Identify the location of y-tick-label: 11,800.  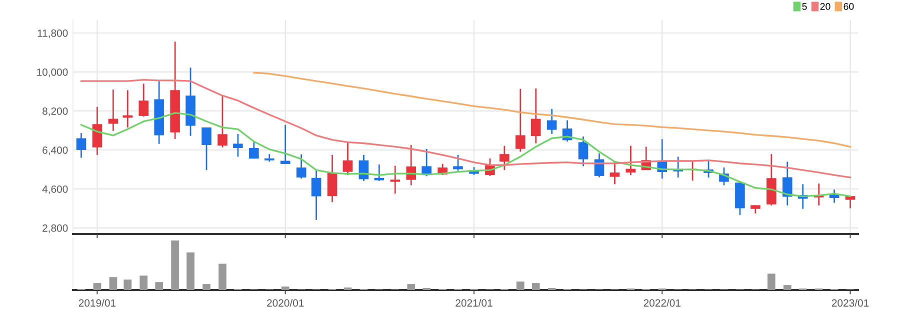
(53, 33).